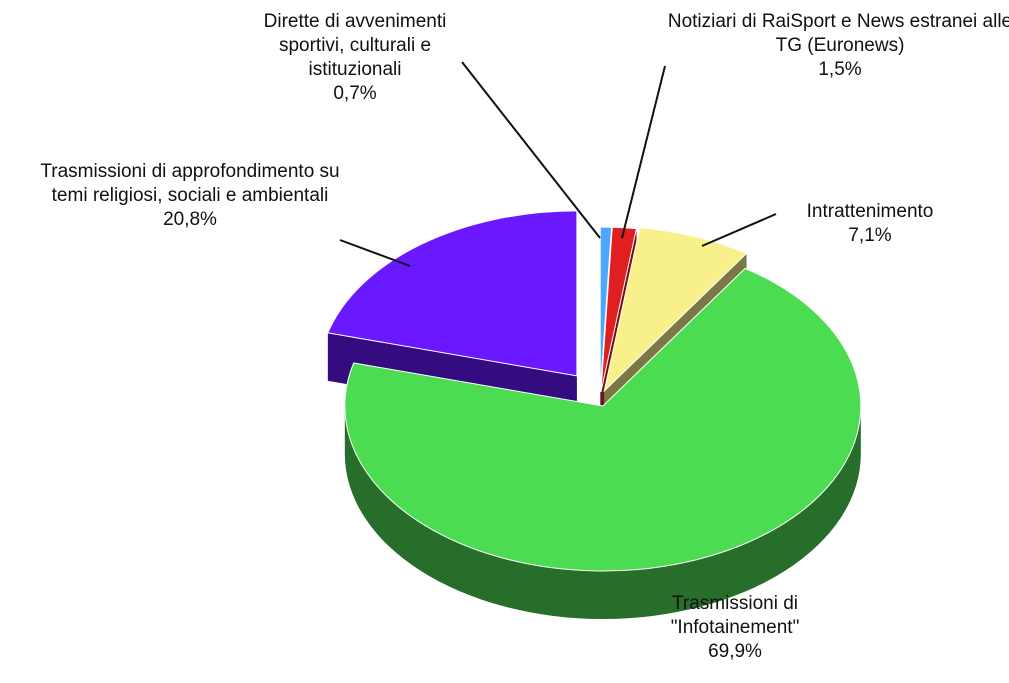 This screenshot has width=1009, height=683. I want to click on category-label: Intrattenimento, so click(870, 211).